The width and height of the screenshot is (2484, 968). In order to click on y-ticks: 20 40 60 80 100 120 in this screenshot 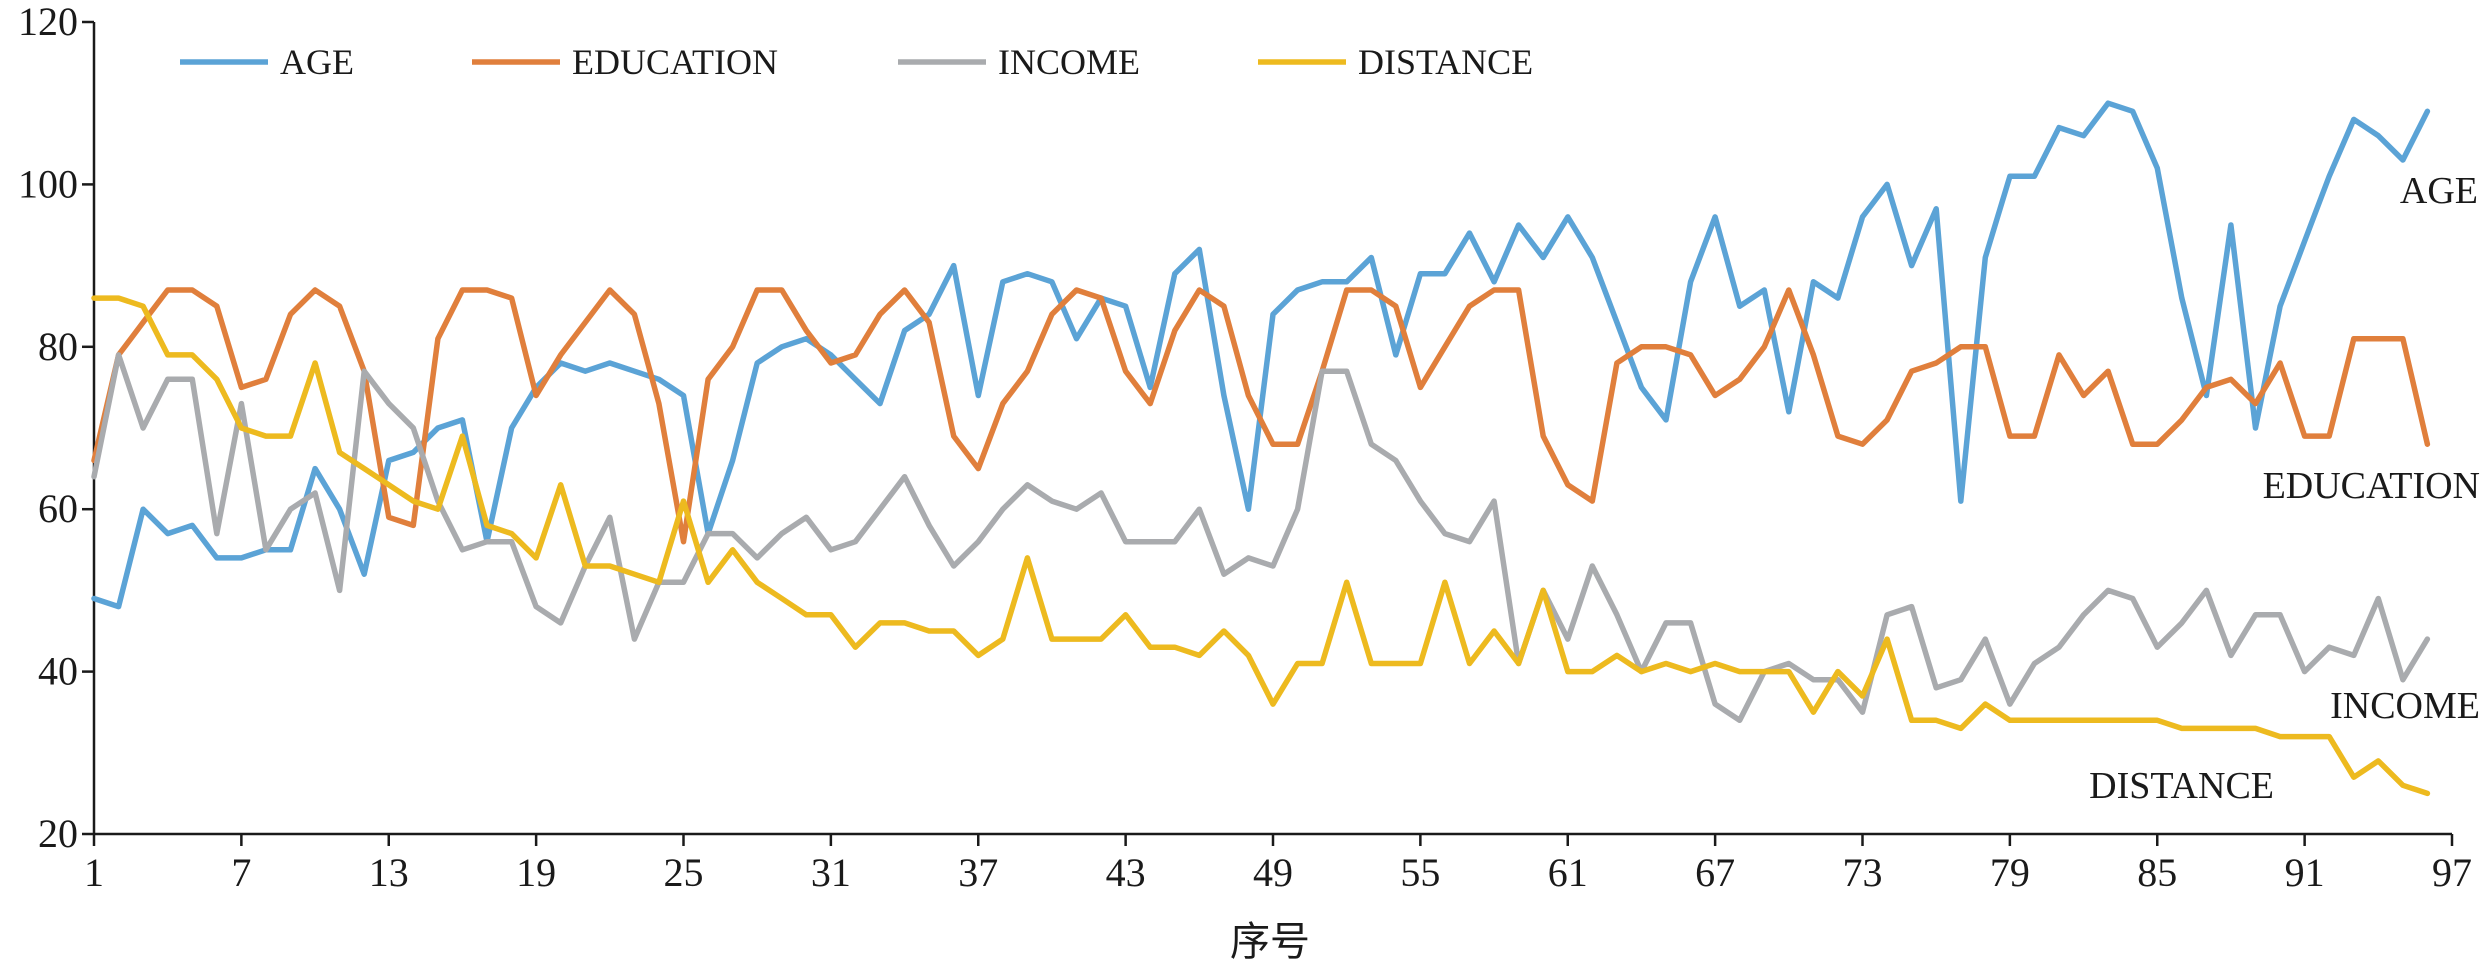, I will do `click(56, 428)`.